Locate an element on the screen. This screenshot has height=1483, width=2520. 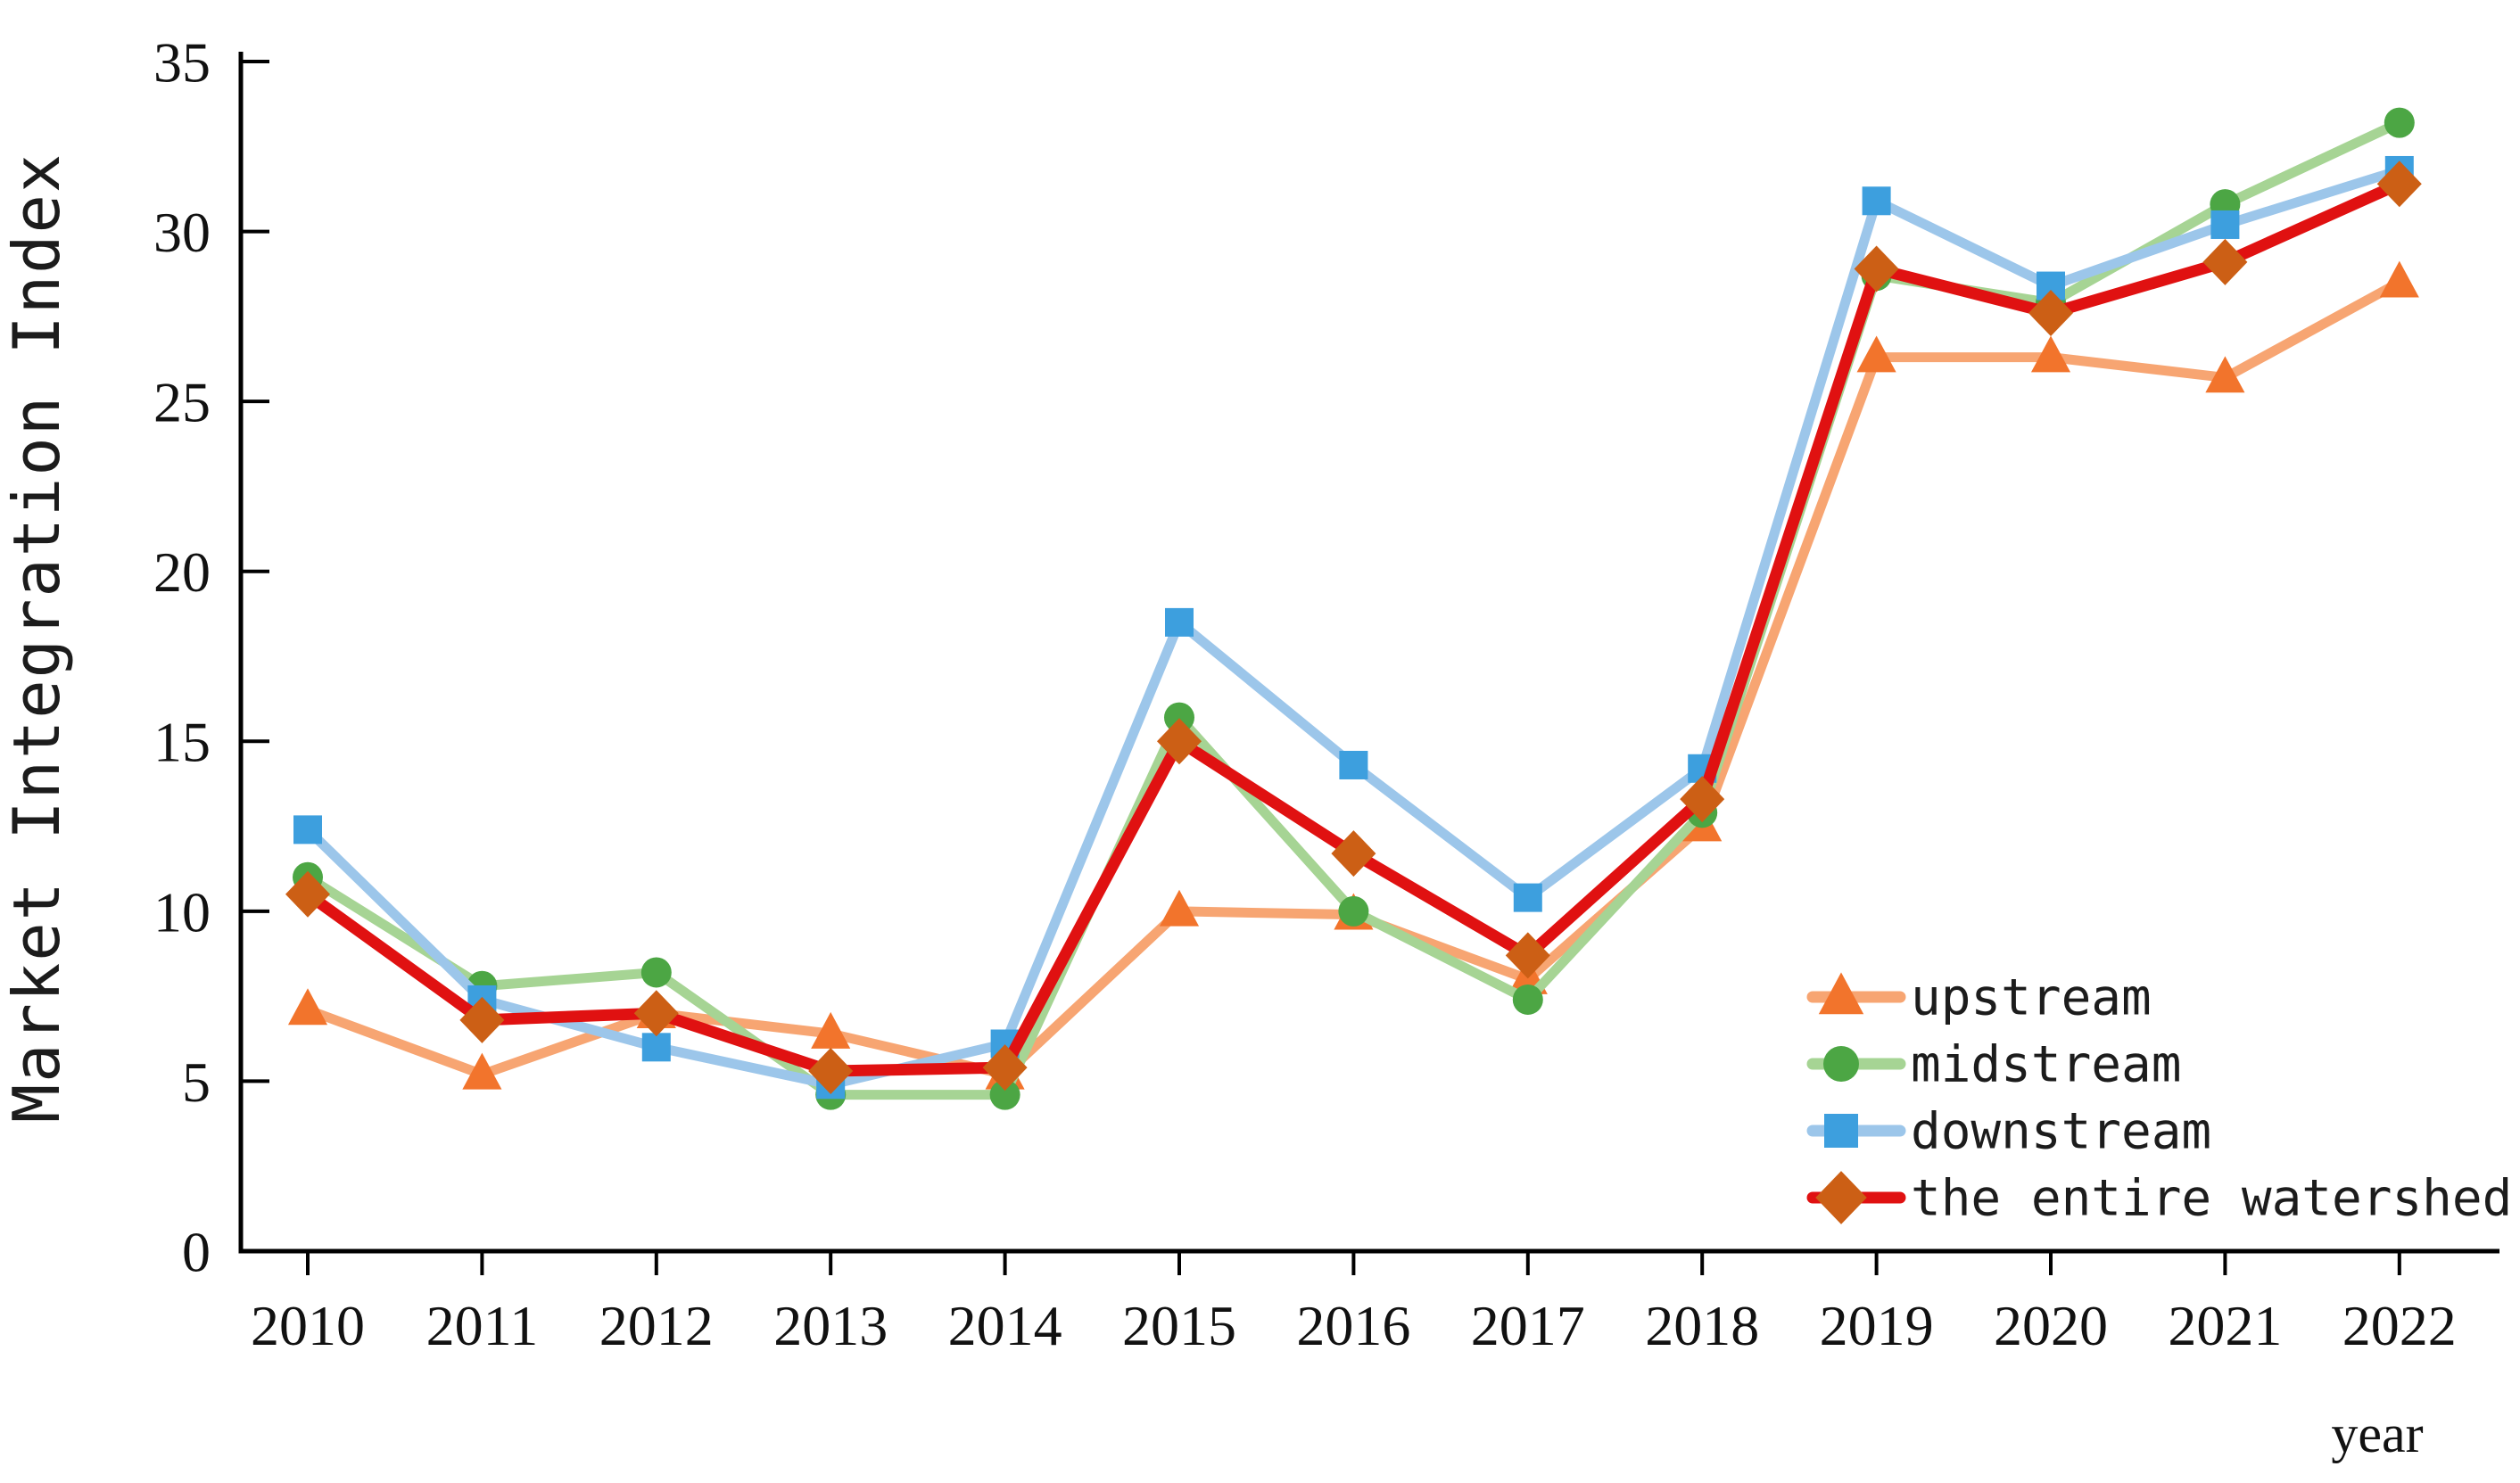
square-marker-2017 is located at coordinates (1527, 898).